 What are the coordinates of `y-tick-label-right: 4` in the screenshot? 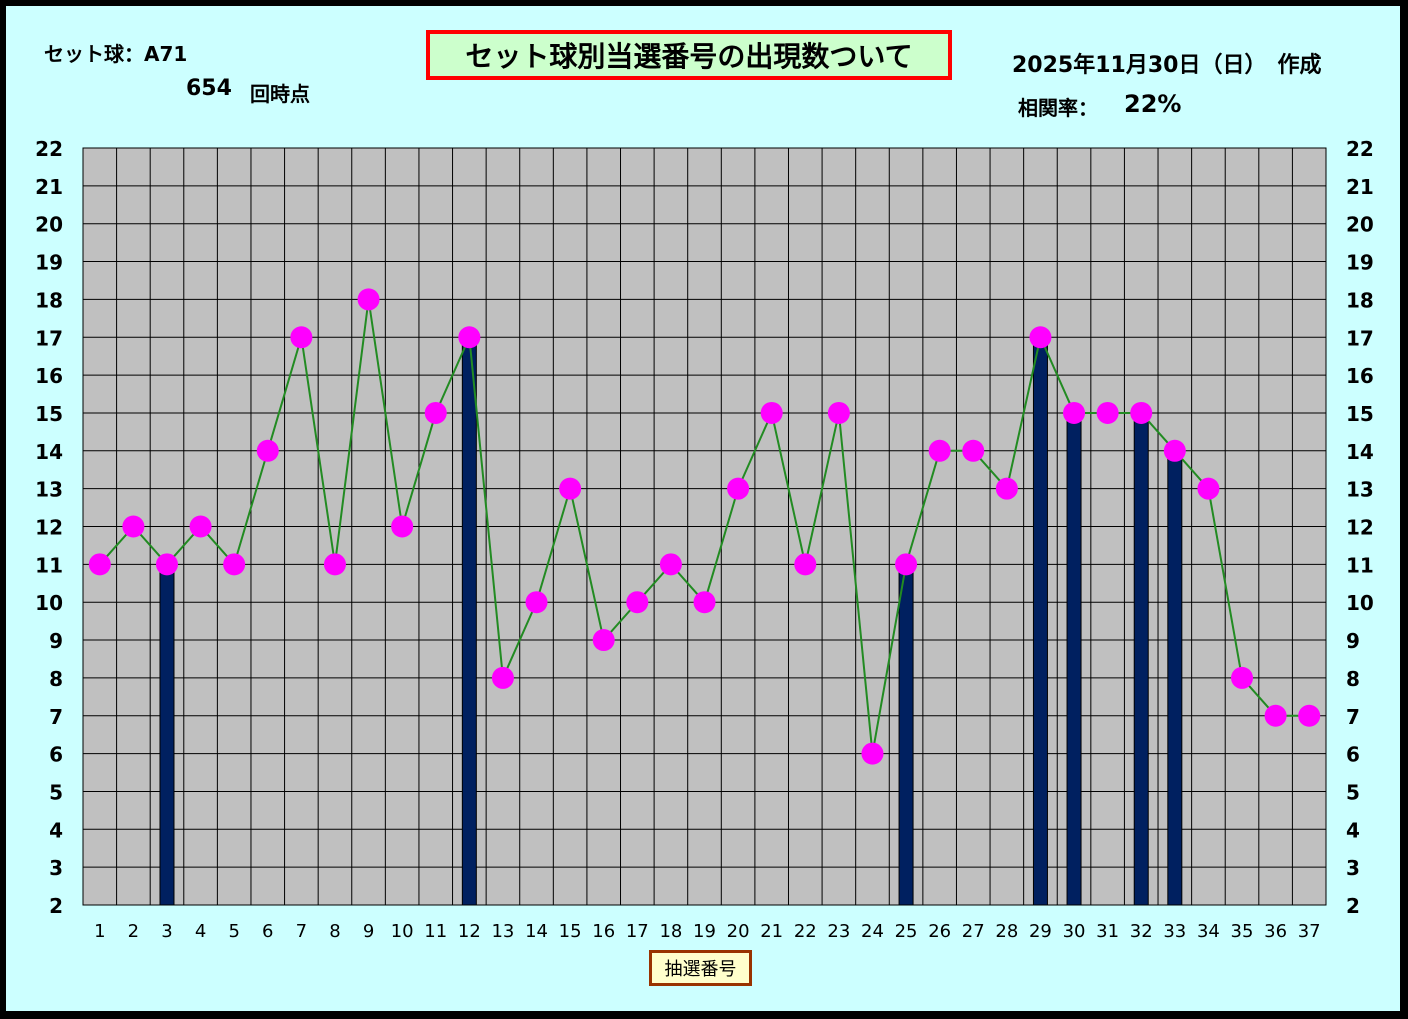 It's located at (1353, 830).